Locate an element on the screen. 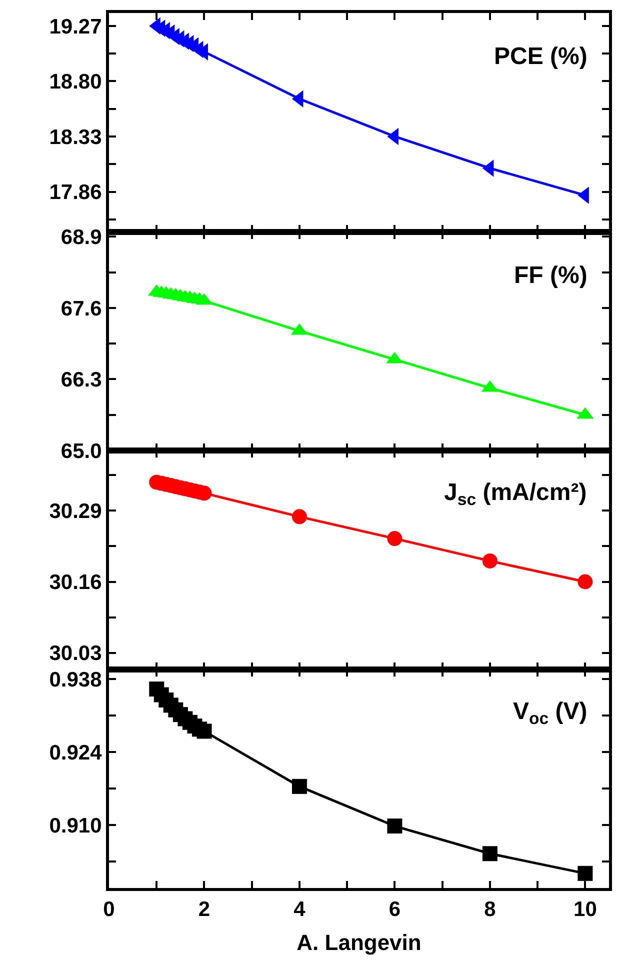 The width and height of the screenshot is (619, 972). y-tick-label: 66.3 is located at coordinates (81, 380).